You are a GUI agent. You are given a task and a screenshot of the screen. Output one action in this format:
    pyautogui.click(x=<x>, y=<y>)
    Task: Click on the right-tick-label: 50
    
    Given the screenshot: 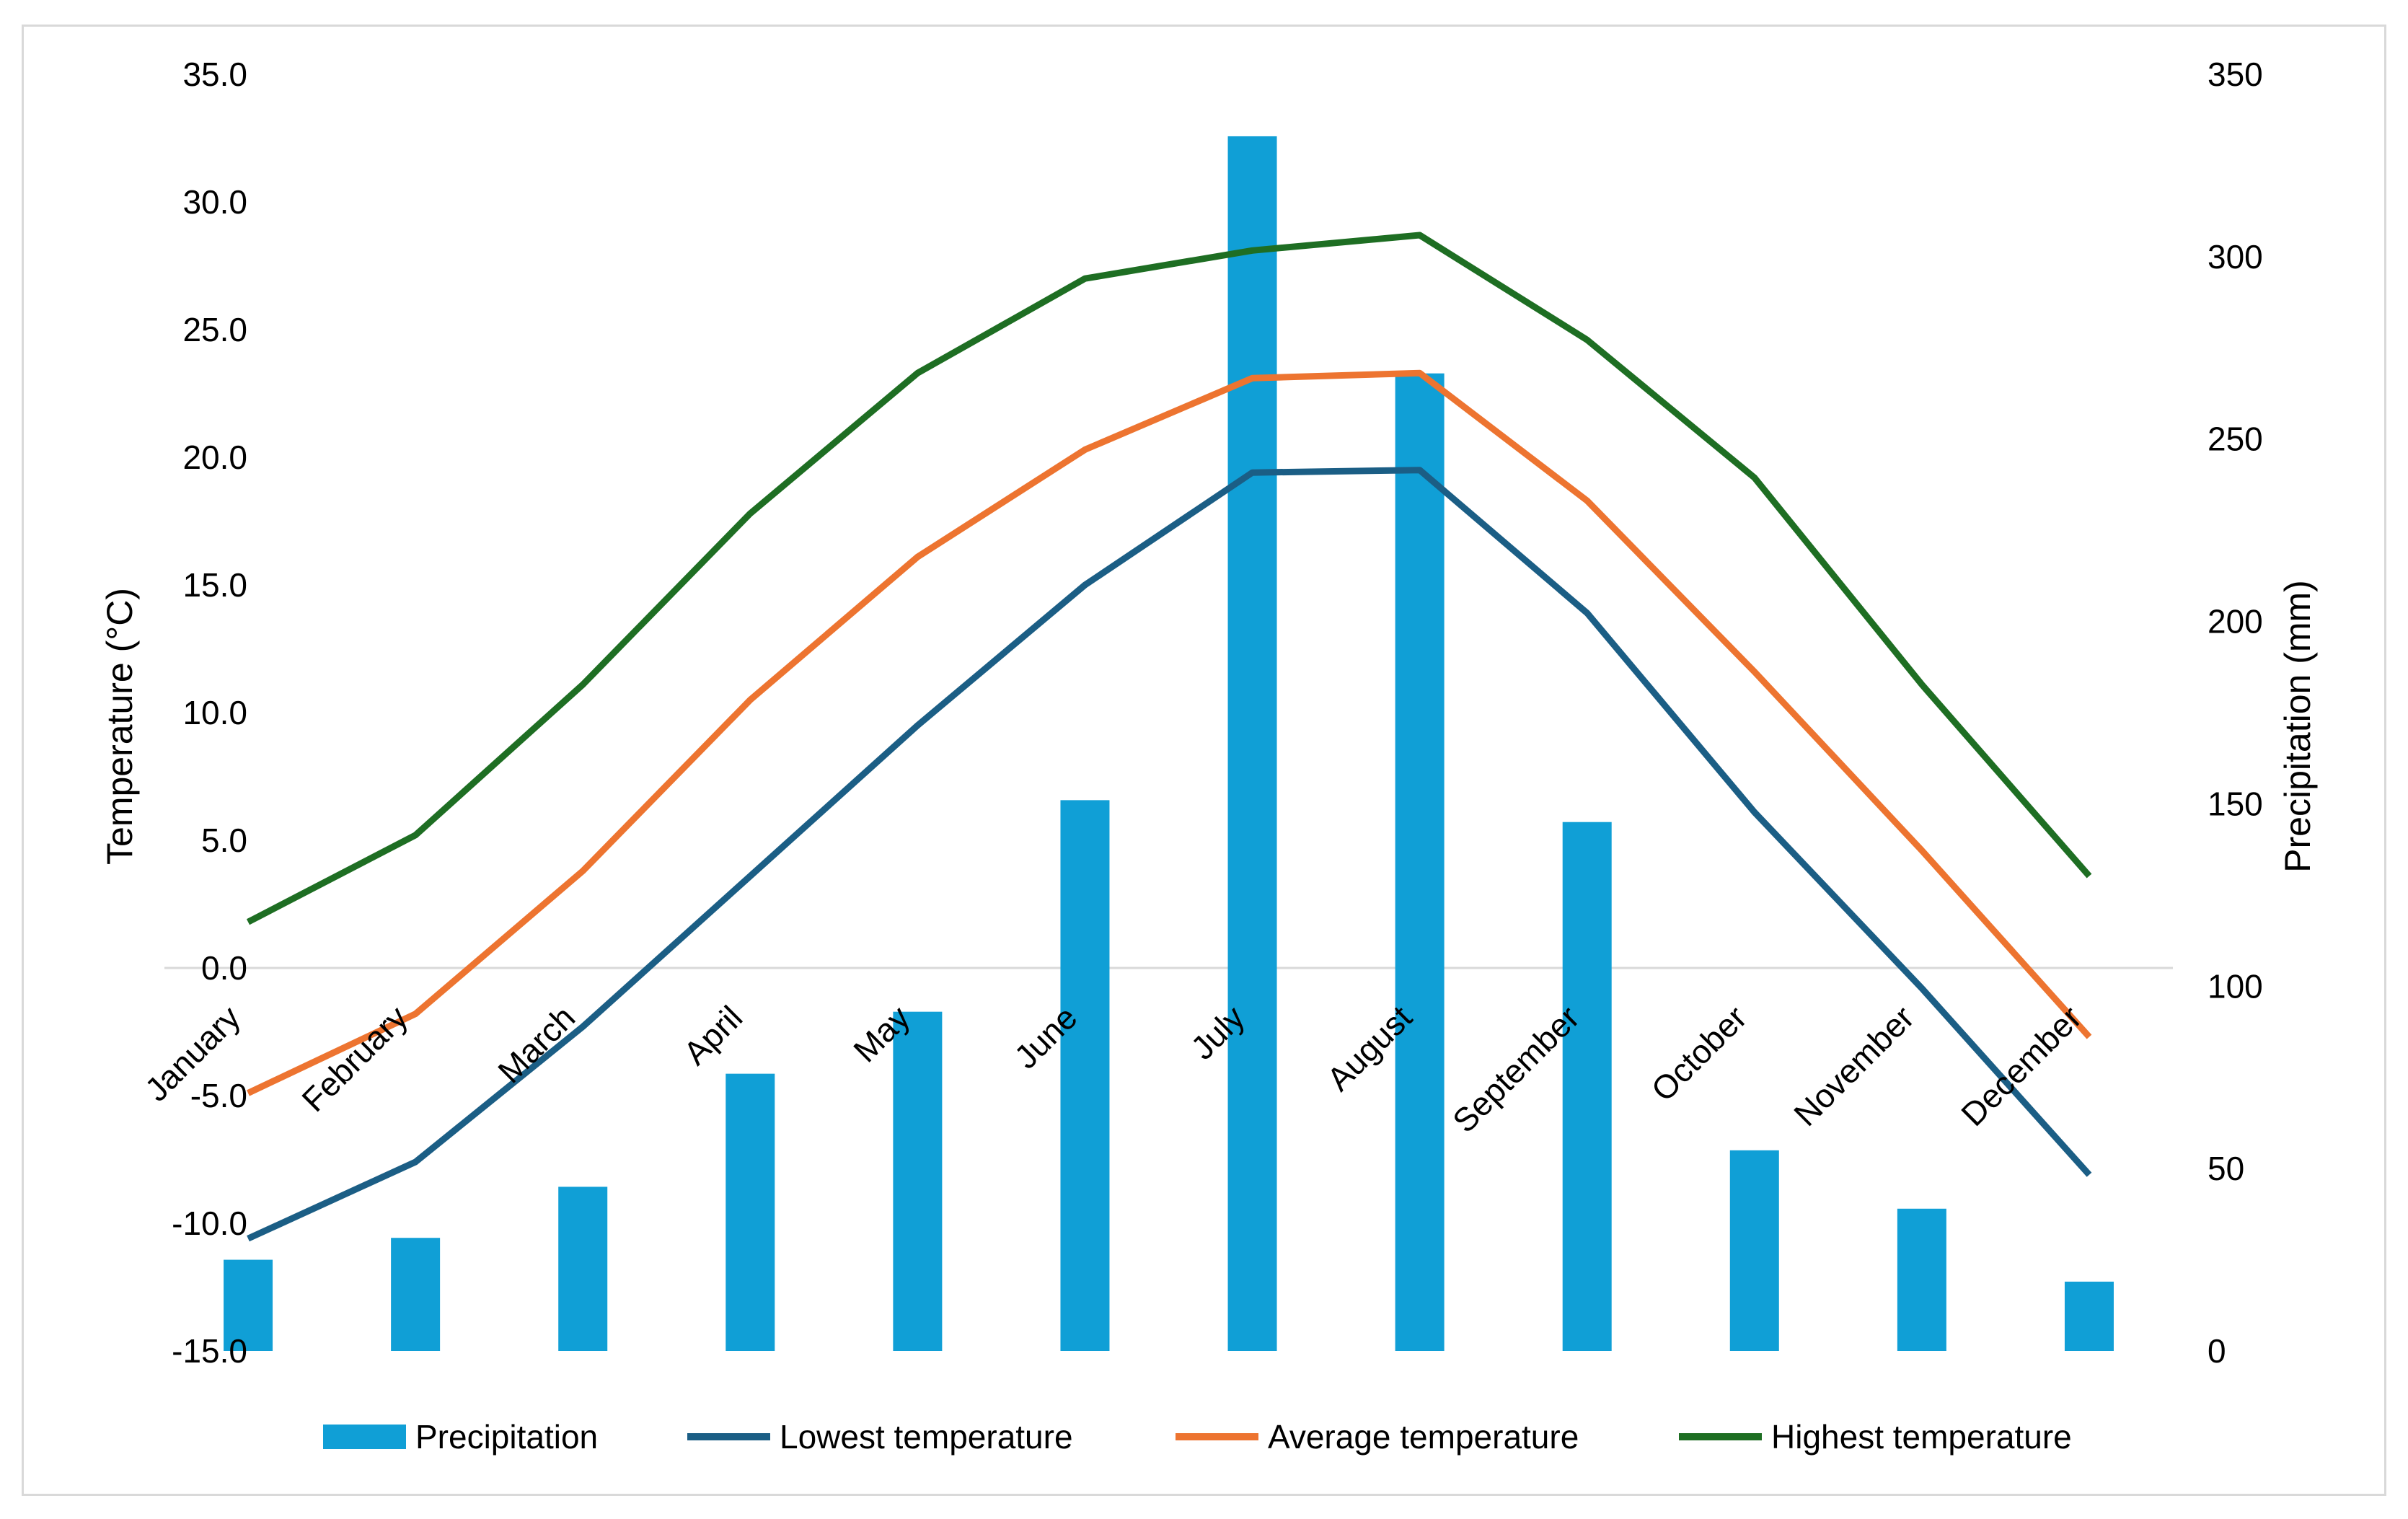 What is the action you would take?
    pyautogui.click(x=2226, y=1168)
    